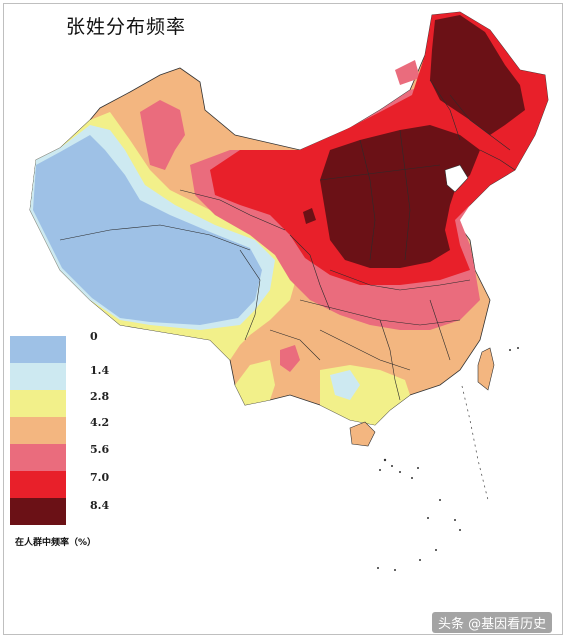 Image resolution: width=568 pixels, height=641 pixels. I want to click on region-blue-west, so click(147, 230).